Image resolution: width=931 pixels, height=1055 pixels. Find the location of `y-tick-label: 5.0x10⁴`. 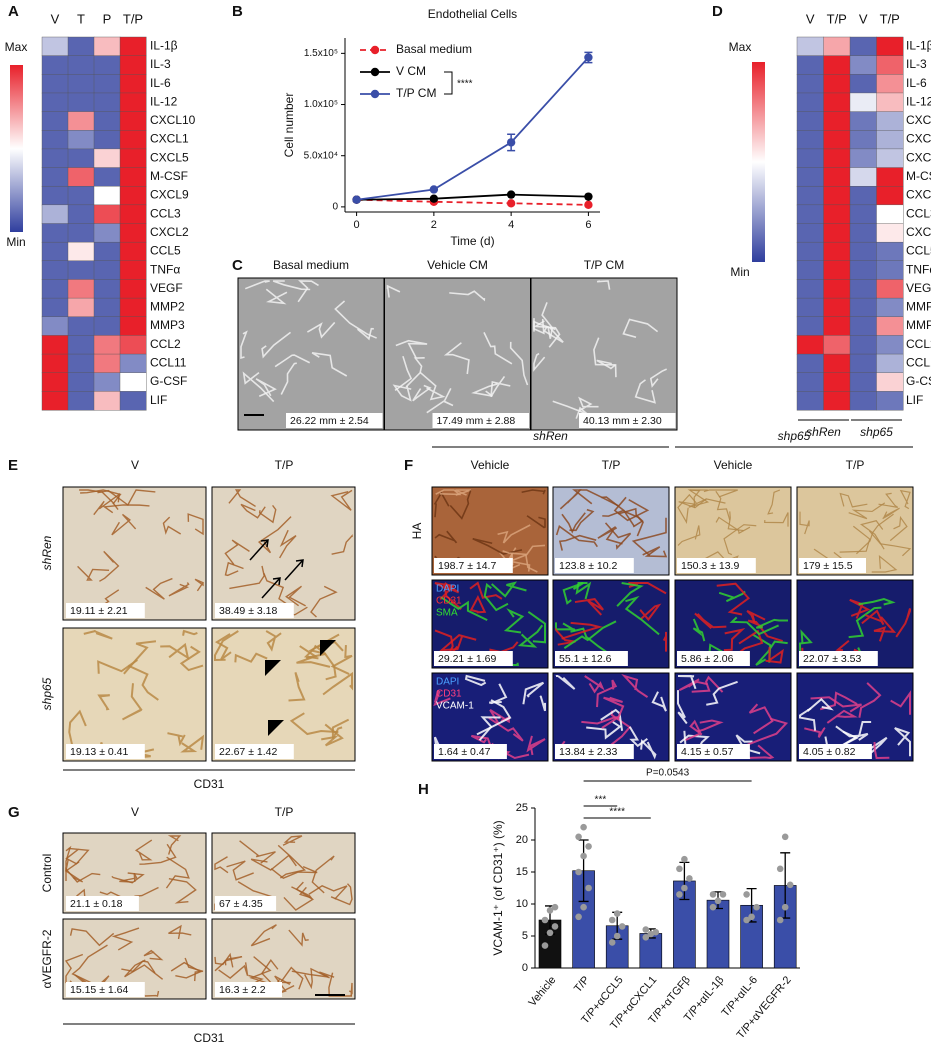

y-tick-label: 5.0x10⁴ is located at coordinates (321, 155).